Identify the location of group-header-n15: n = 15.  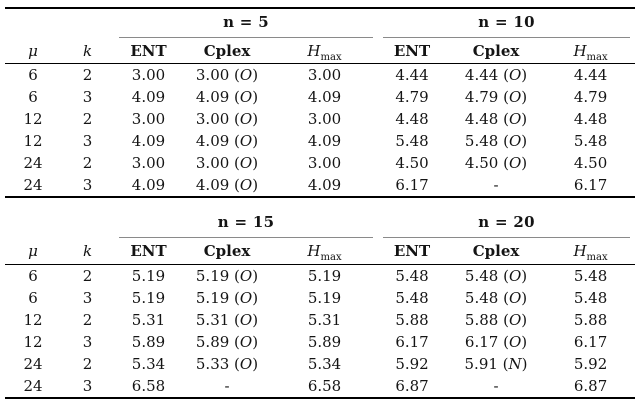
(246, 219).